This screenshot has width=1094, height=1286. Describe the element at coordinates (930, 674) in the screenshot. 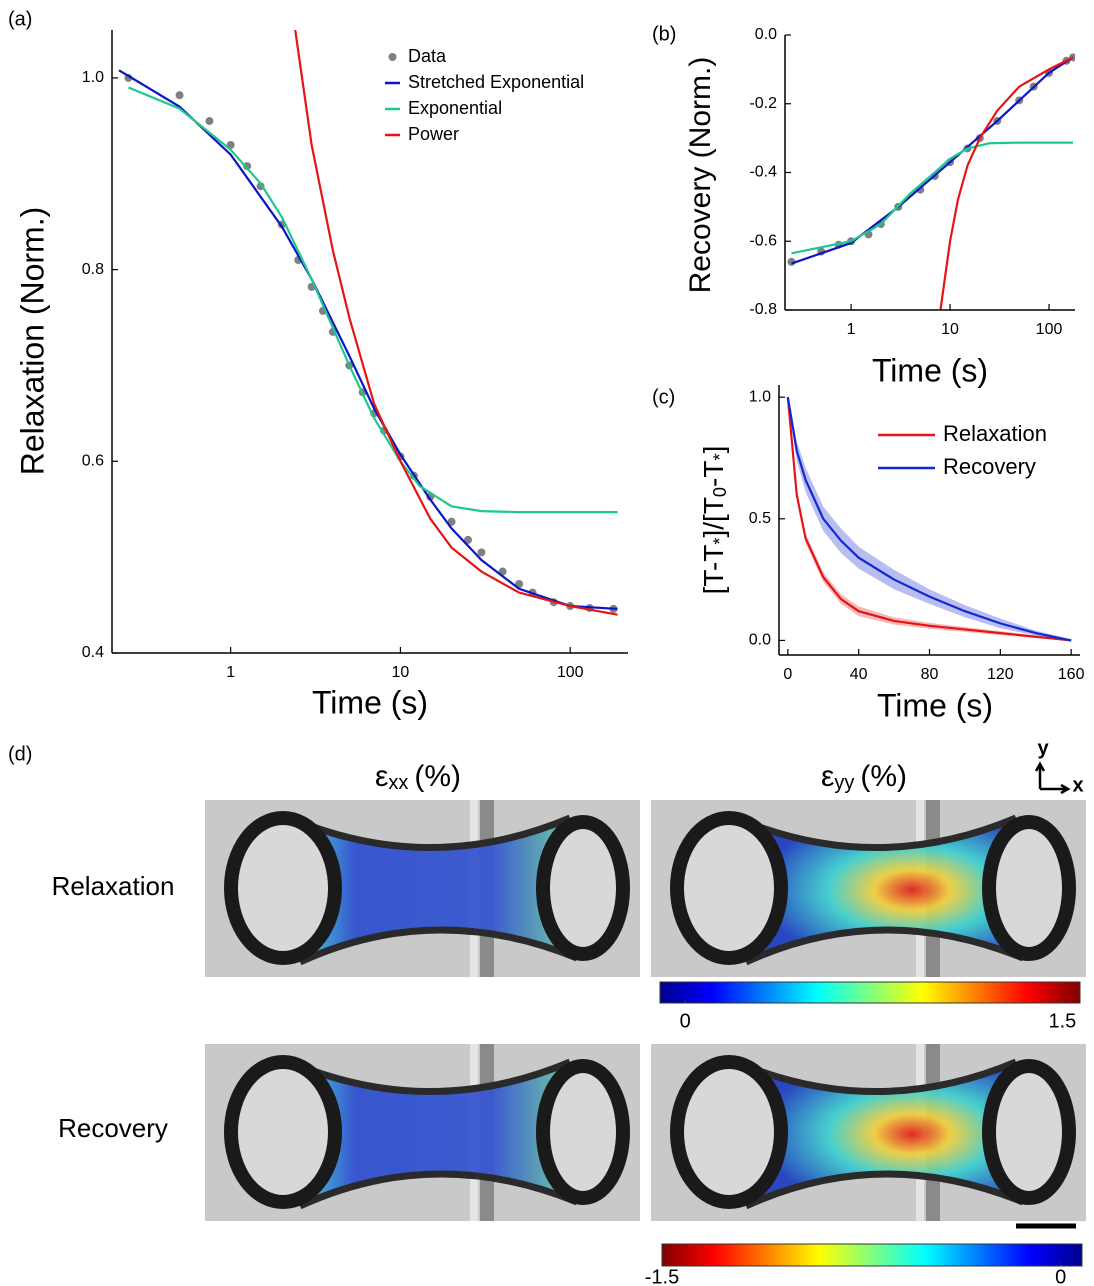

I see `x-tick-label: 80` at that location.